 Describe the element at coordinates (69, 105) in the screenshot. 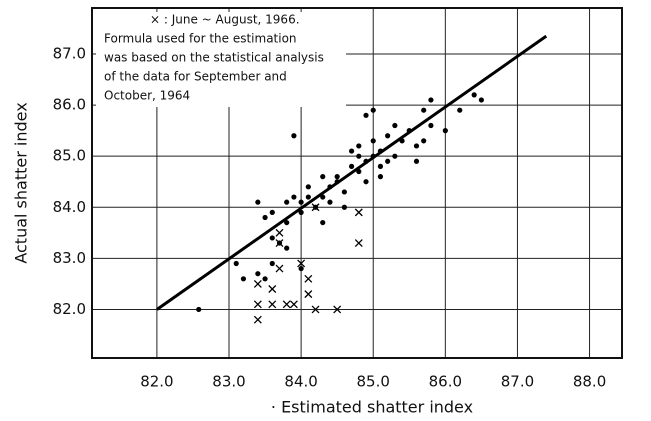

I see `y-tick-label: 86.0` at that location.